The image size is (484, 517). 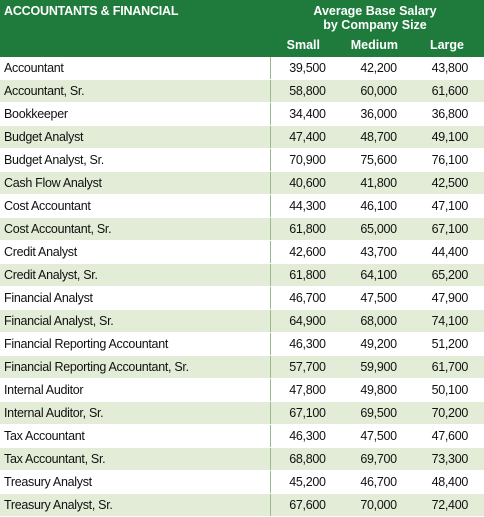 What do you see at coordinates (448, 390) in the screenshot?
I see `salary-cell: 50,100` at bounding box center [448, 390].